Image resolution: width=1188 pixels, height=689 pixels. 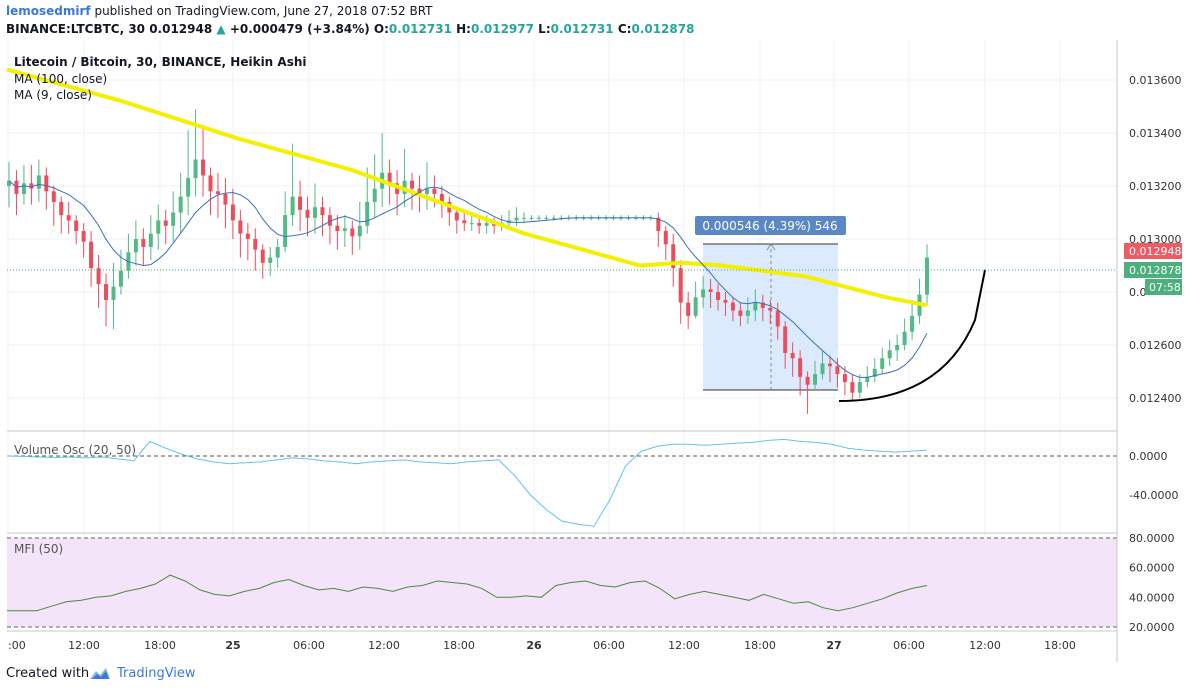 What do you see at coordinates (771, 247) in the screenshot?
I see `measure-arrow-head` at bounding box center [771, 247].